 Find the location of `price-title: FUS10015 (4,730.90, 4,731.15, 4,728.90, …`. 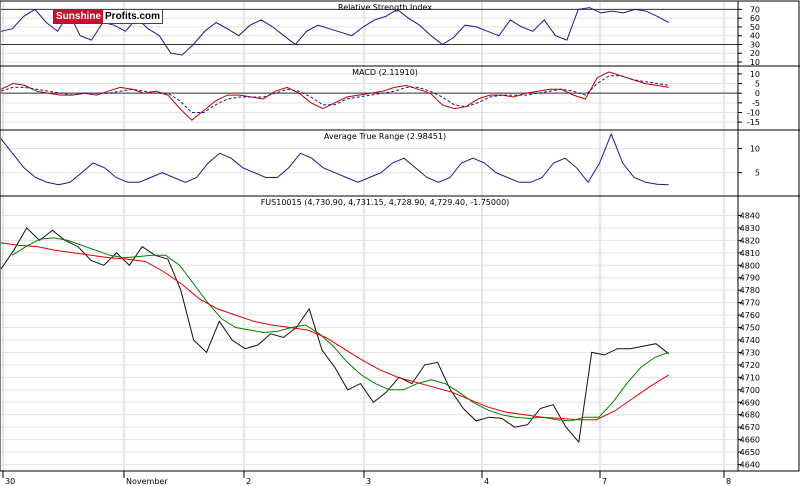

price-title: FUS10015 (4,730.90, 4,731.15, 4,728.90, … is located at coordinates (385, 202).